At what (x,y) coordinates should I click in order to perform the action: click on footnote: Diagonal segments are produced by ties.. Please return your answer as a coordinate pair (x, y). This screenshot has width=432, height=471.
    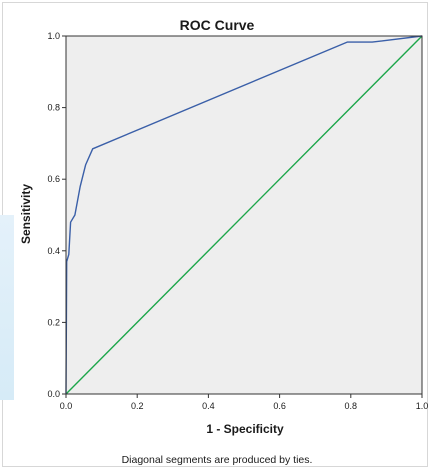
    Looking at the image, I should click on (217, 460).